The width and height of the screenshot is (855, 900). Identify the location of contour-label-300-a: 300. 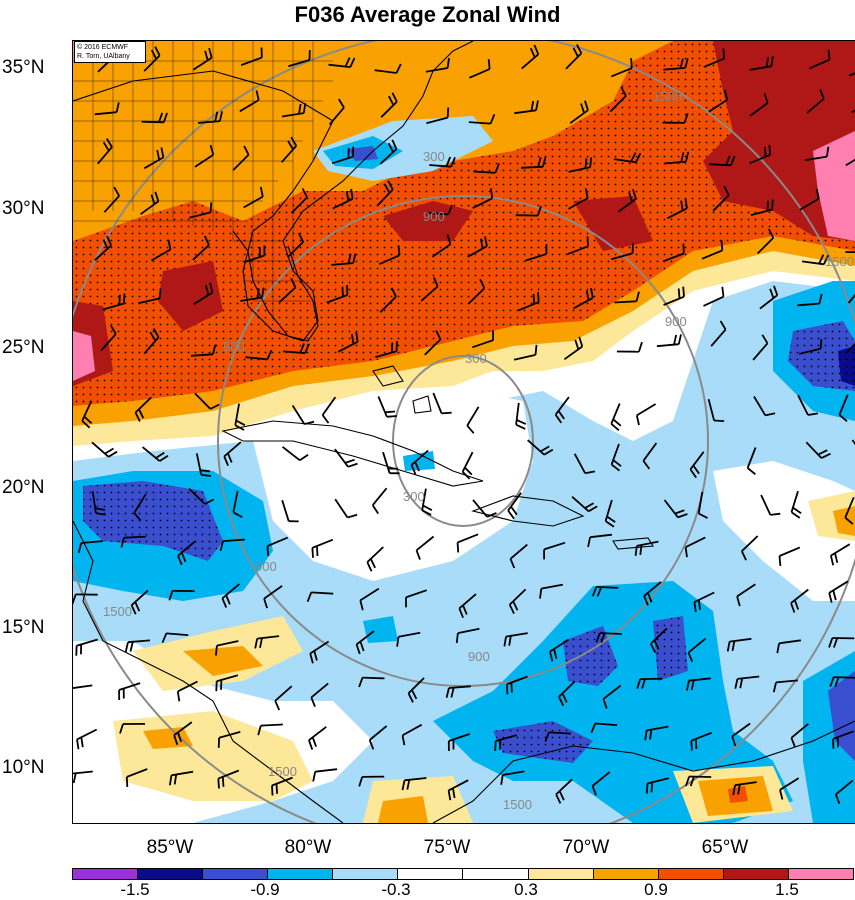
(414, 496).